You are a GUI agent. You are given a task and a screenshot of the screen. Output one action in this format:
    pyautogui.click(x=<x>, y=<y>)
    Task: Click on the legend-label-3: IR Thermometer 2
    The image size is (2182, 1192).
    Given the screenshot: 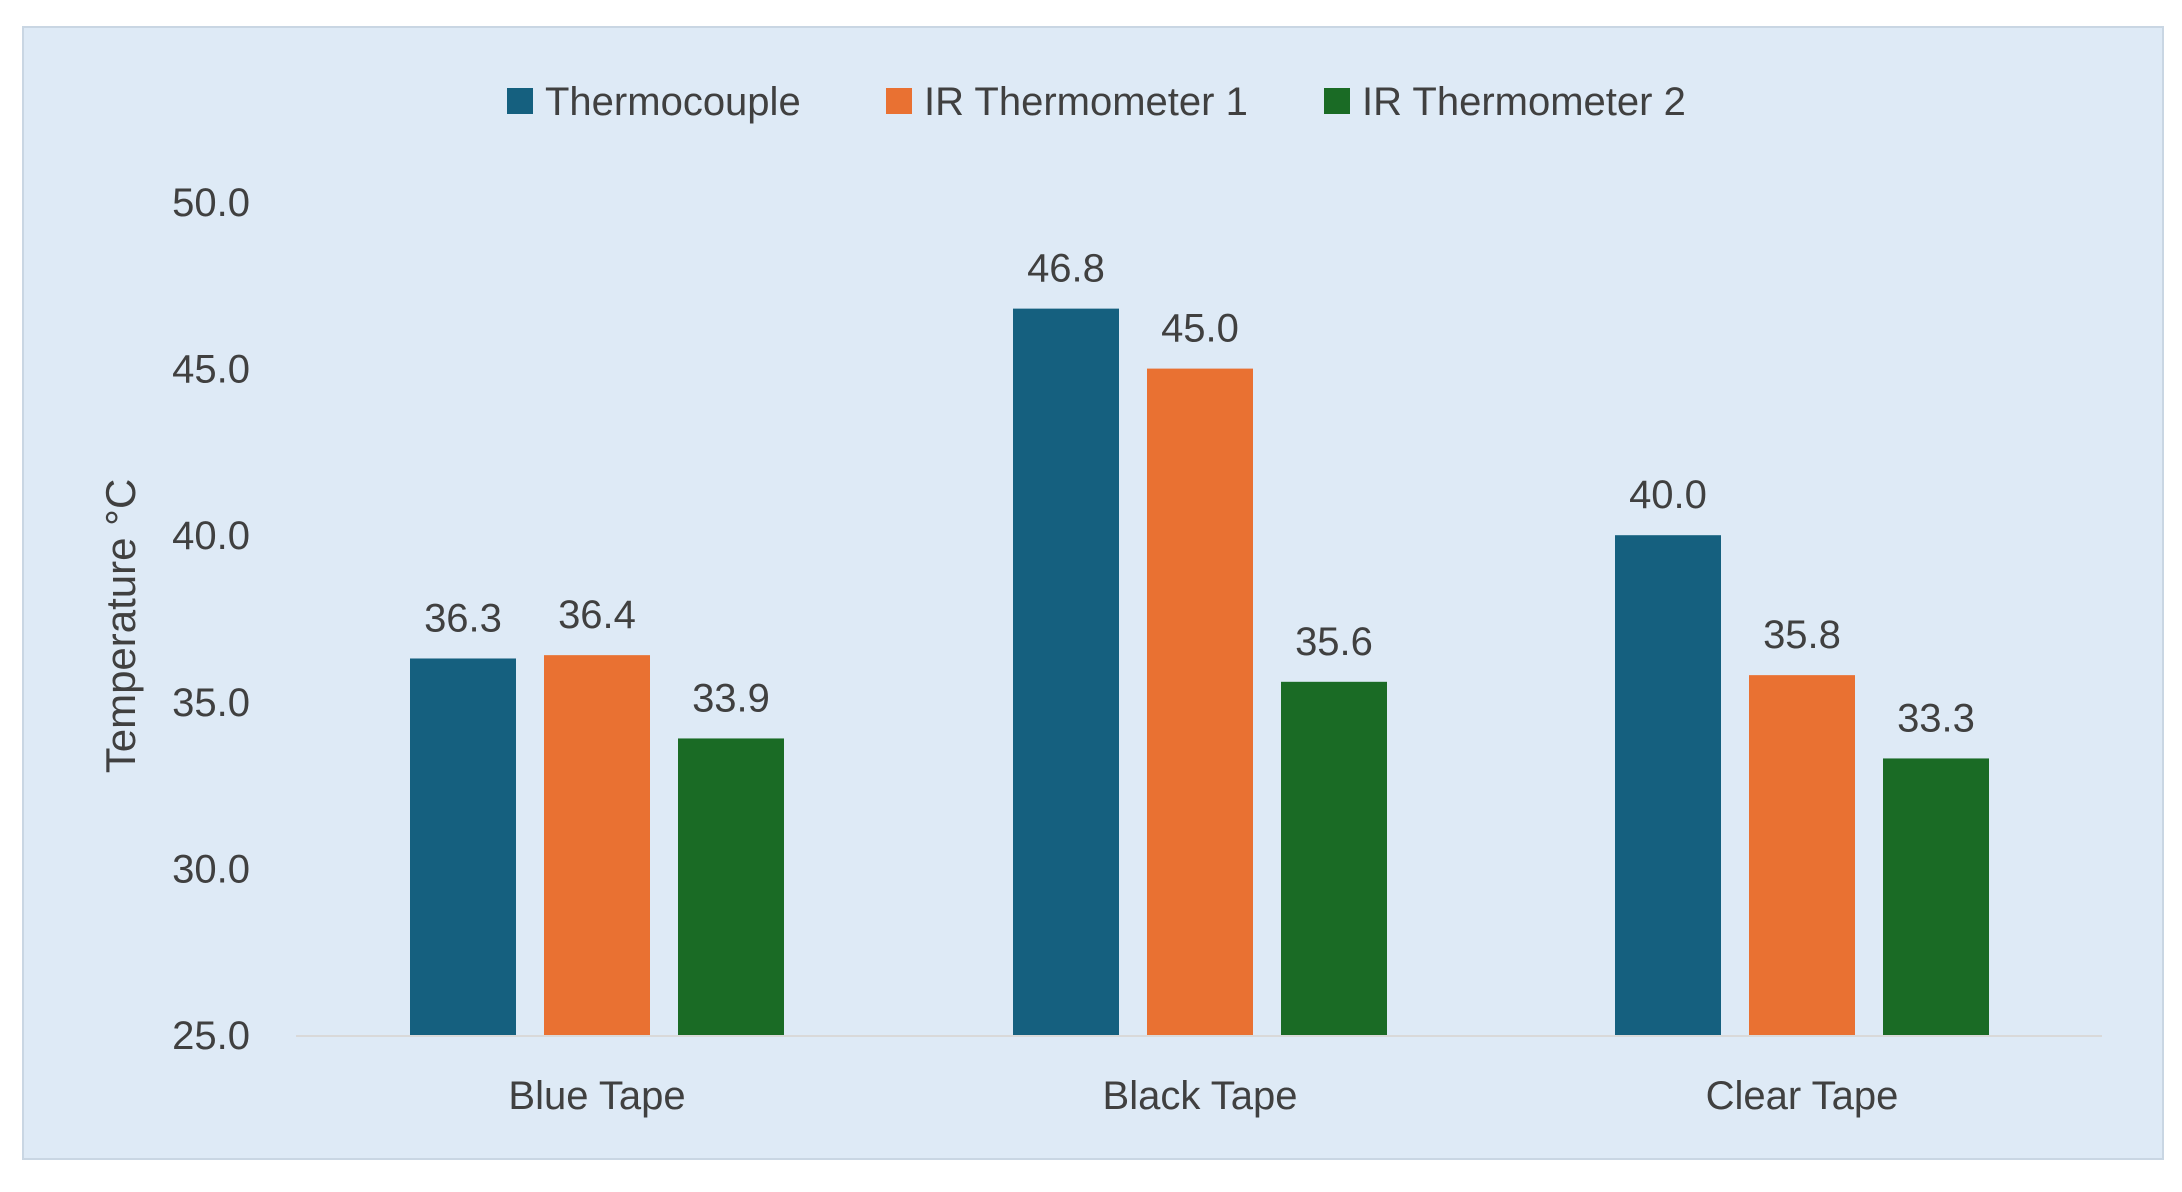 What is the action you would take?
    pyautogui.click(x=1524, y=102)
    